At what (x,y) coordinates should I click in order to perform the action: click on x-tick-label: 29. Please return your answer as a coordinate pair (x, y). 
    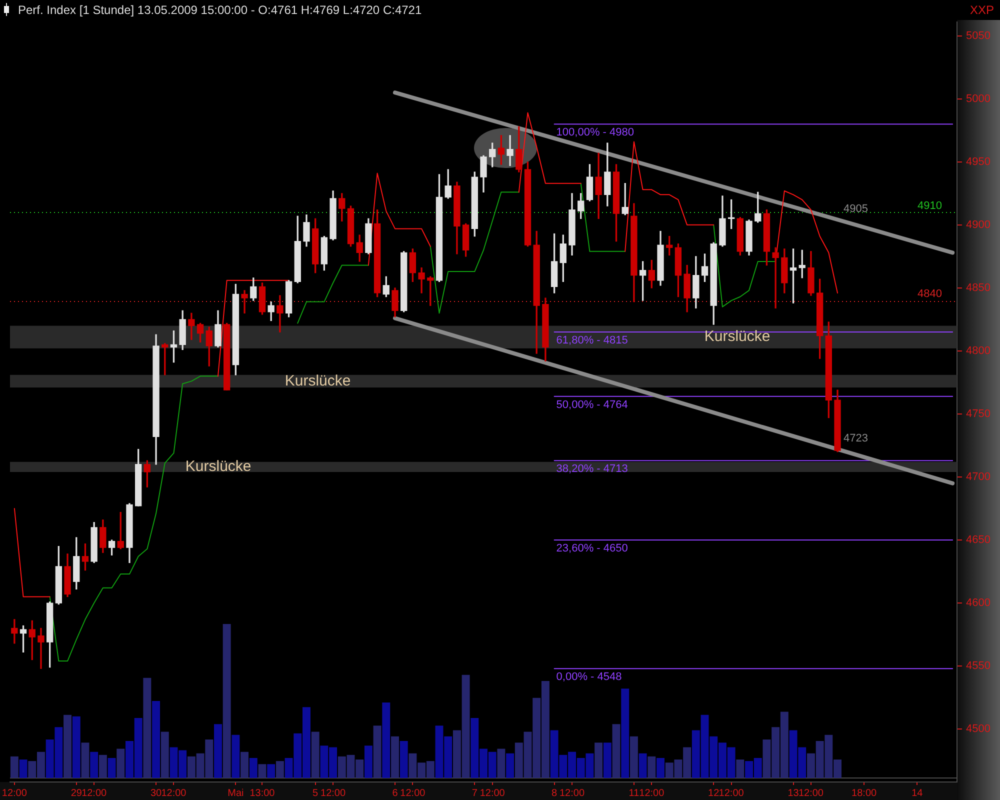
    Looking at the image, I should click on (76, 793).